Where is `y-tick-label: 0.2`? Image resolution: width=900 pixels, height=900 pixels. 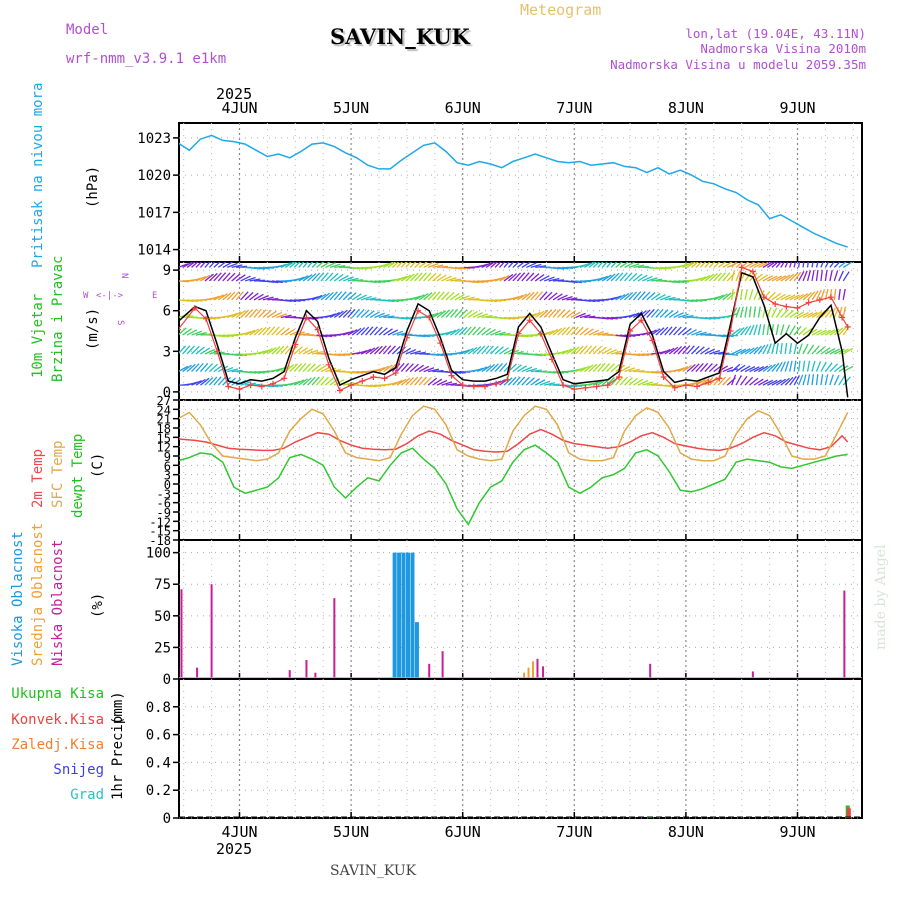 y-tick-label: 0.2 is located at coordinates (158, 791).